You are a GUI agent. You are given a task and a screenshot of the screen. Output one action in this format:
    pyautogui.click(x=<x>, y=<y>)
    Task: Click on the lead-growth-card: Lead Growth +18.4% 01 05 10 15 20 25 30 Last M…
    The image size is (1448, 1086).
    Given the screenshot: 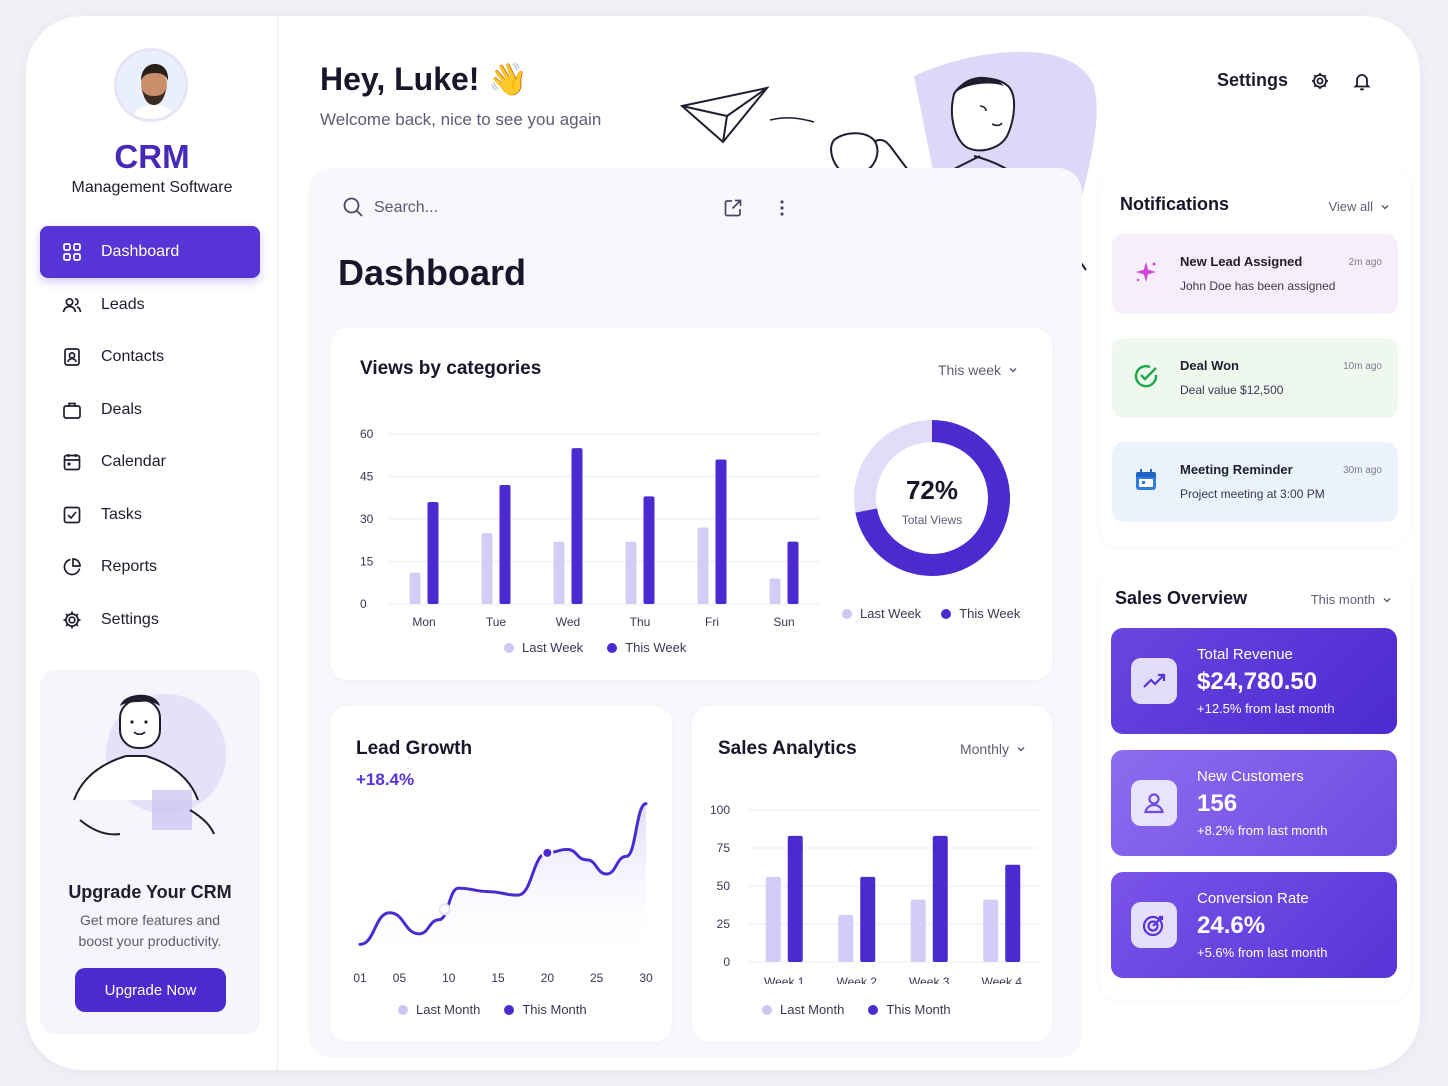 What is the action you would take?
    pyautogui.click(x=501, y=874)
    